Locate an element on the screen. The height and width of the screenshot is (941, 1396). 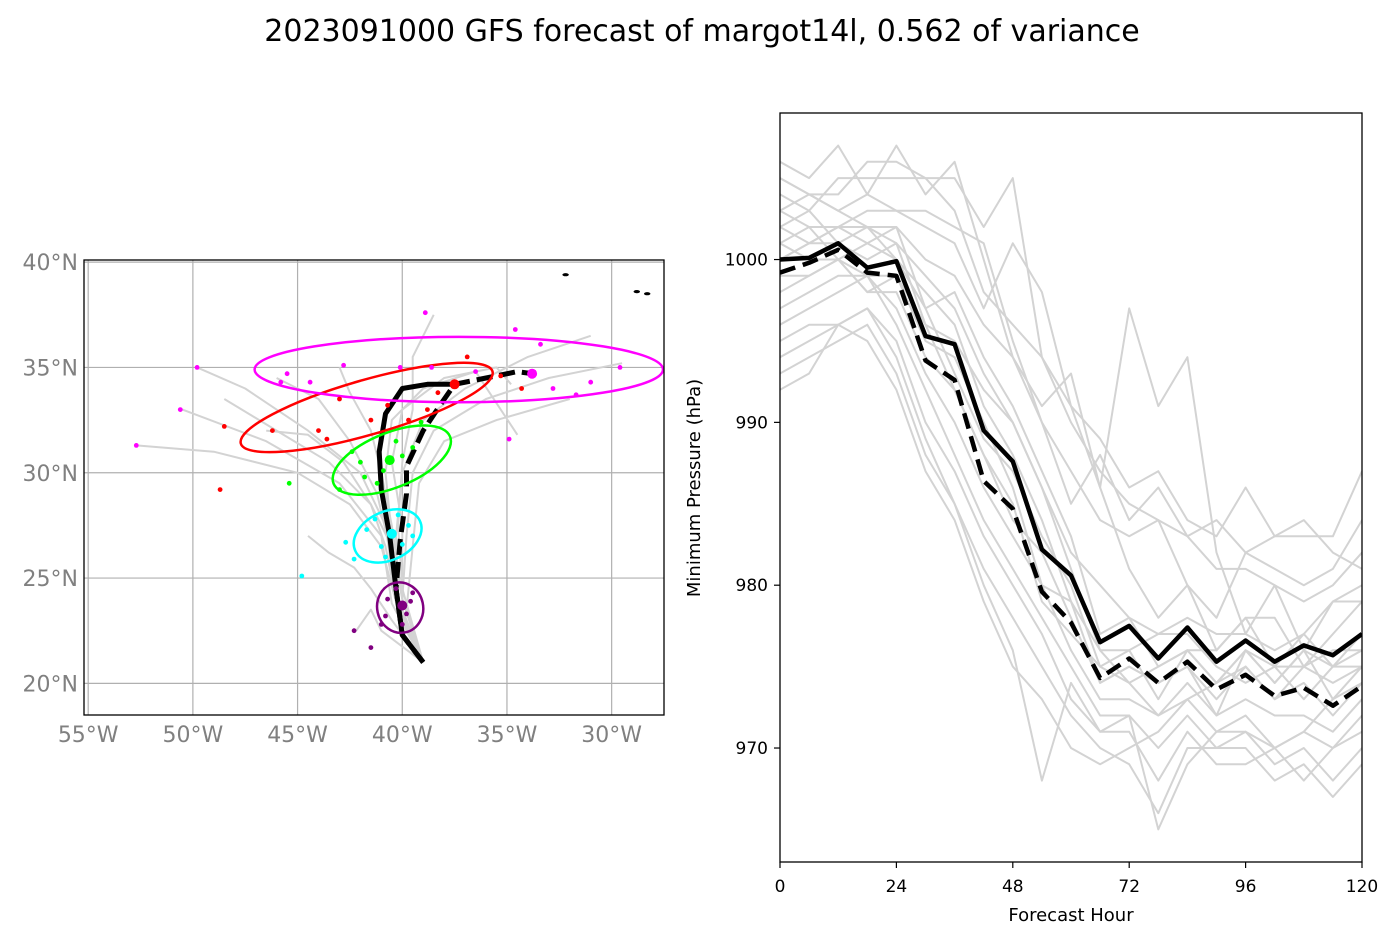
y-axis-label: Minimum Pressure (hPa) is located at coordinates (694, 488).